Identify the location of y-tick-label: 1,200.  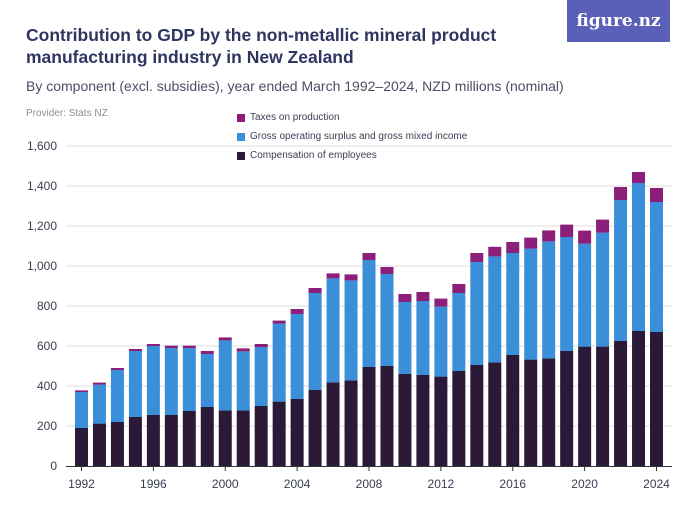
(42, 226).